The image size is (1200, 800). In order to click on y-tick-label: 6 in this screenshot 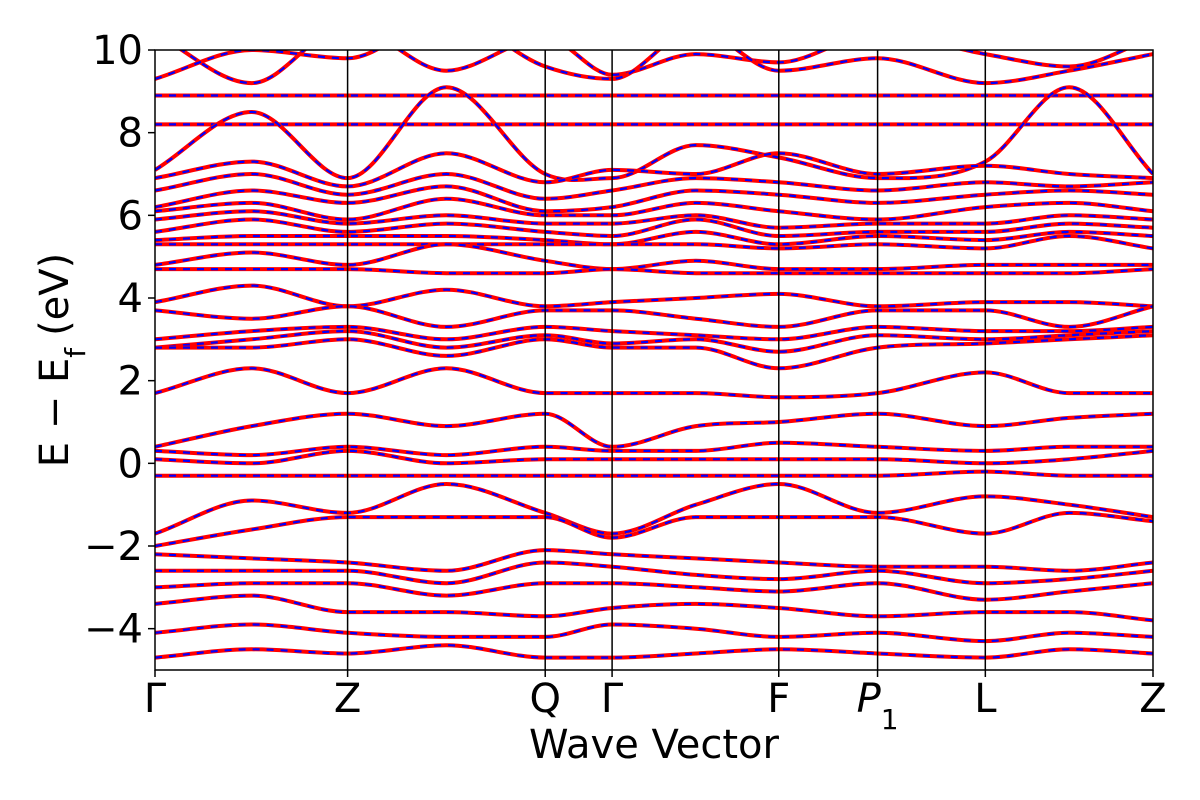, I will do `click(130, 216)`.